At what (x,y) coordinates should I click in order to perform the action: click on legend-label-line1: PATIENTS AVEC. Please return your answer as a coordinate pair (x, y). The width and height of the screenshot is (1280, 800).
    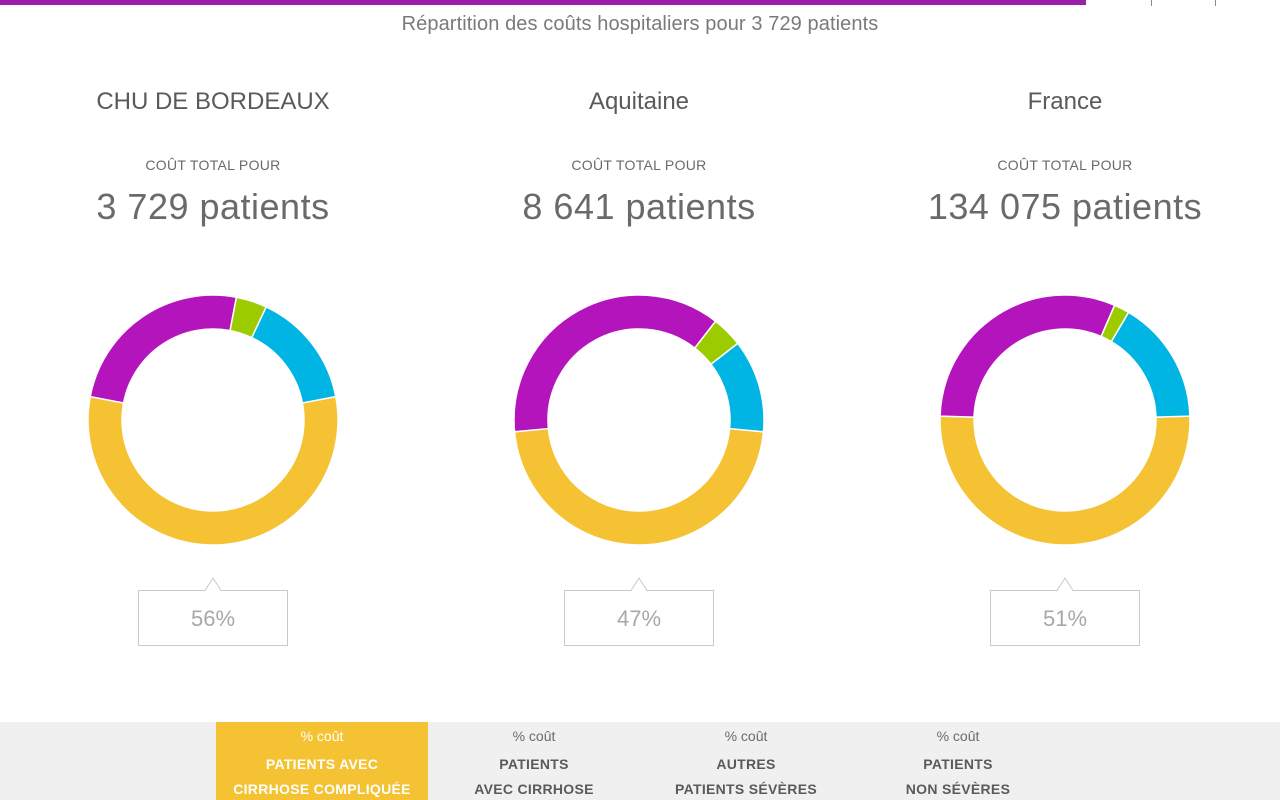
    Looking at the image, I should click on (322, 764).